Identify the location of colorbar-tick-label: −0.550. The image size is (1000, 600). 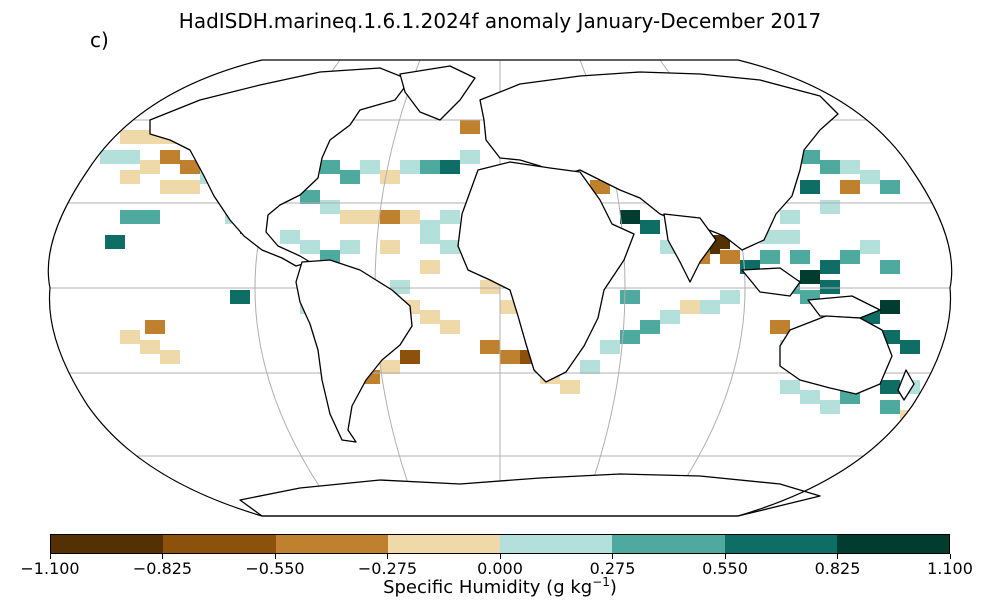
(275, 568).